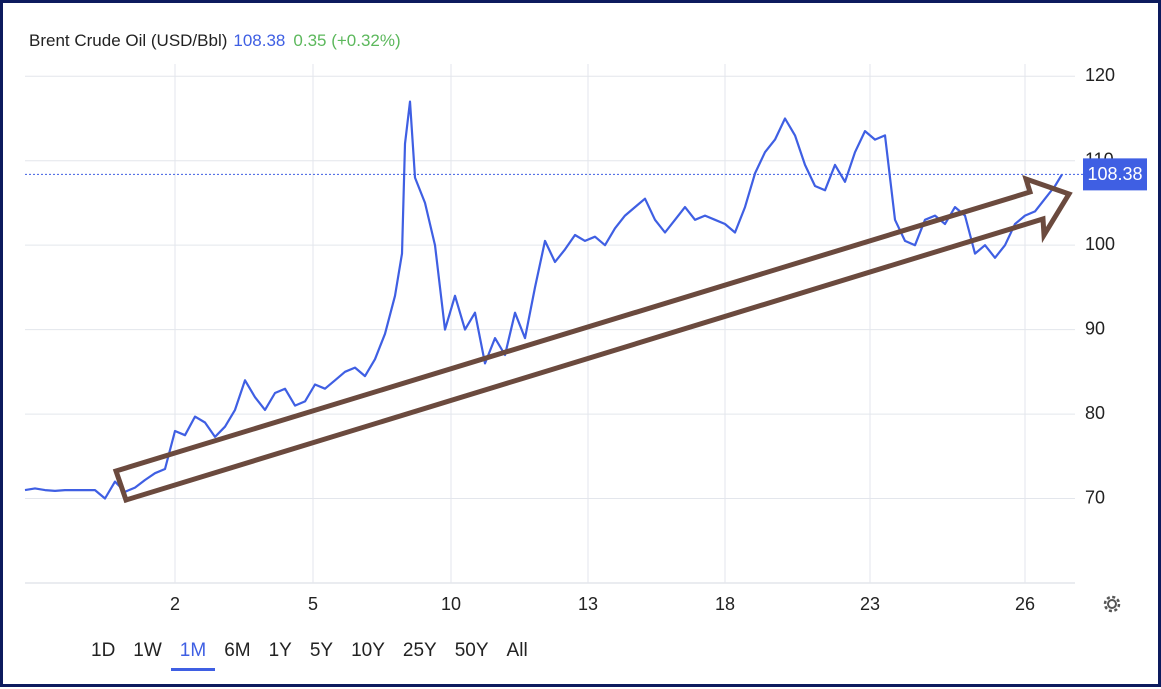 This screenshot has width=1161, height=689. What do you see at coordinates (280, 650) in the screenshot?
I see `range-button: 1Y` at bounding box center [280, 650].